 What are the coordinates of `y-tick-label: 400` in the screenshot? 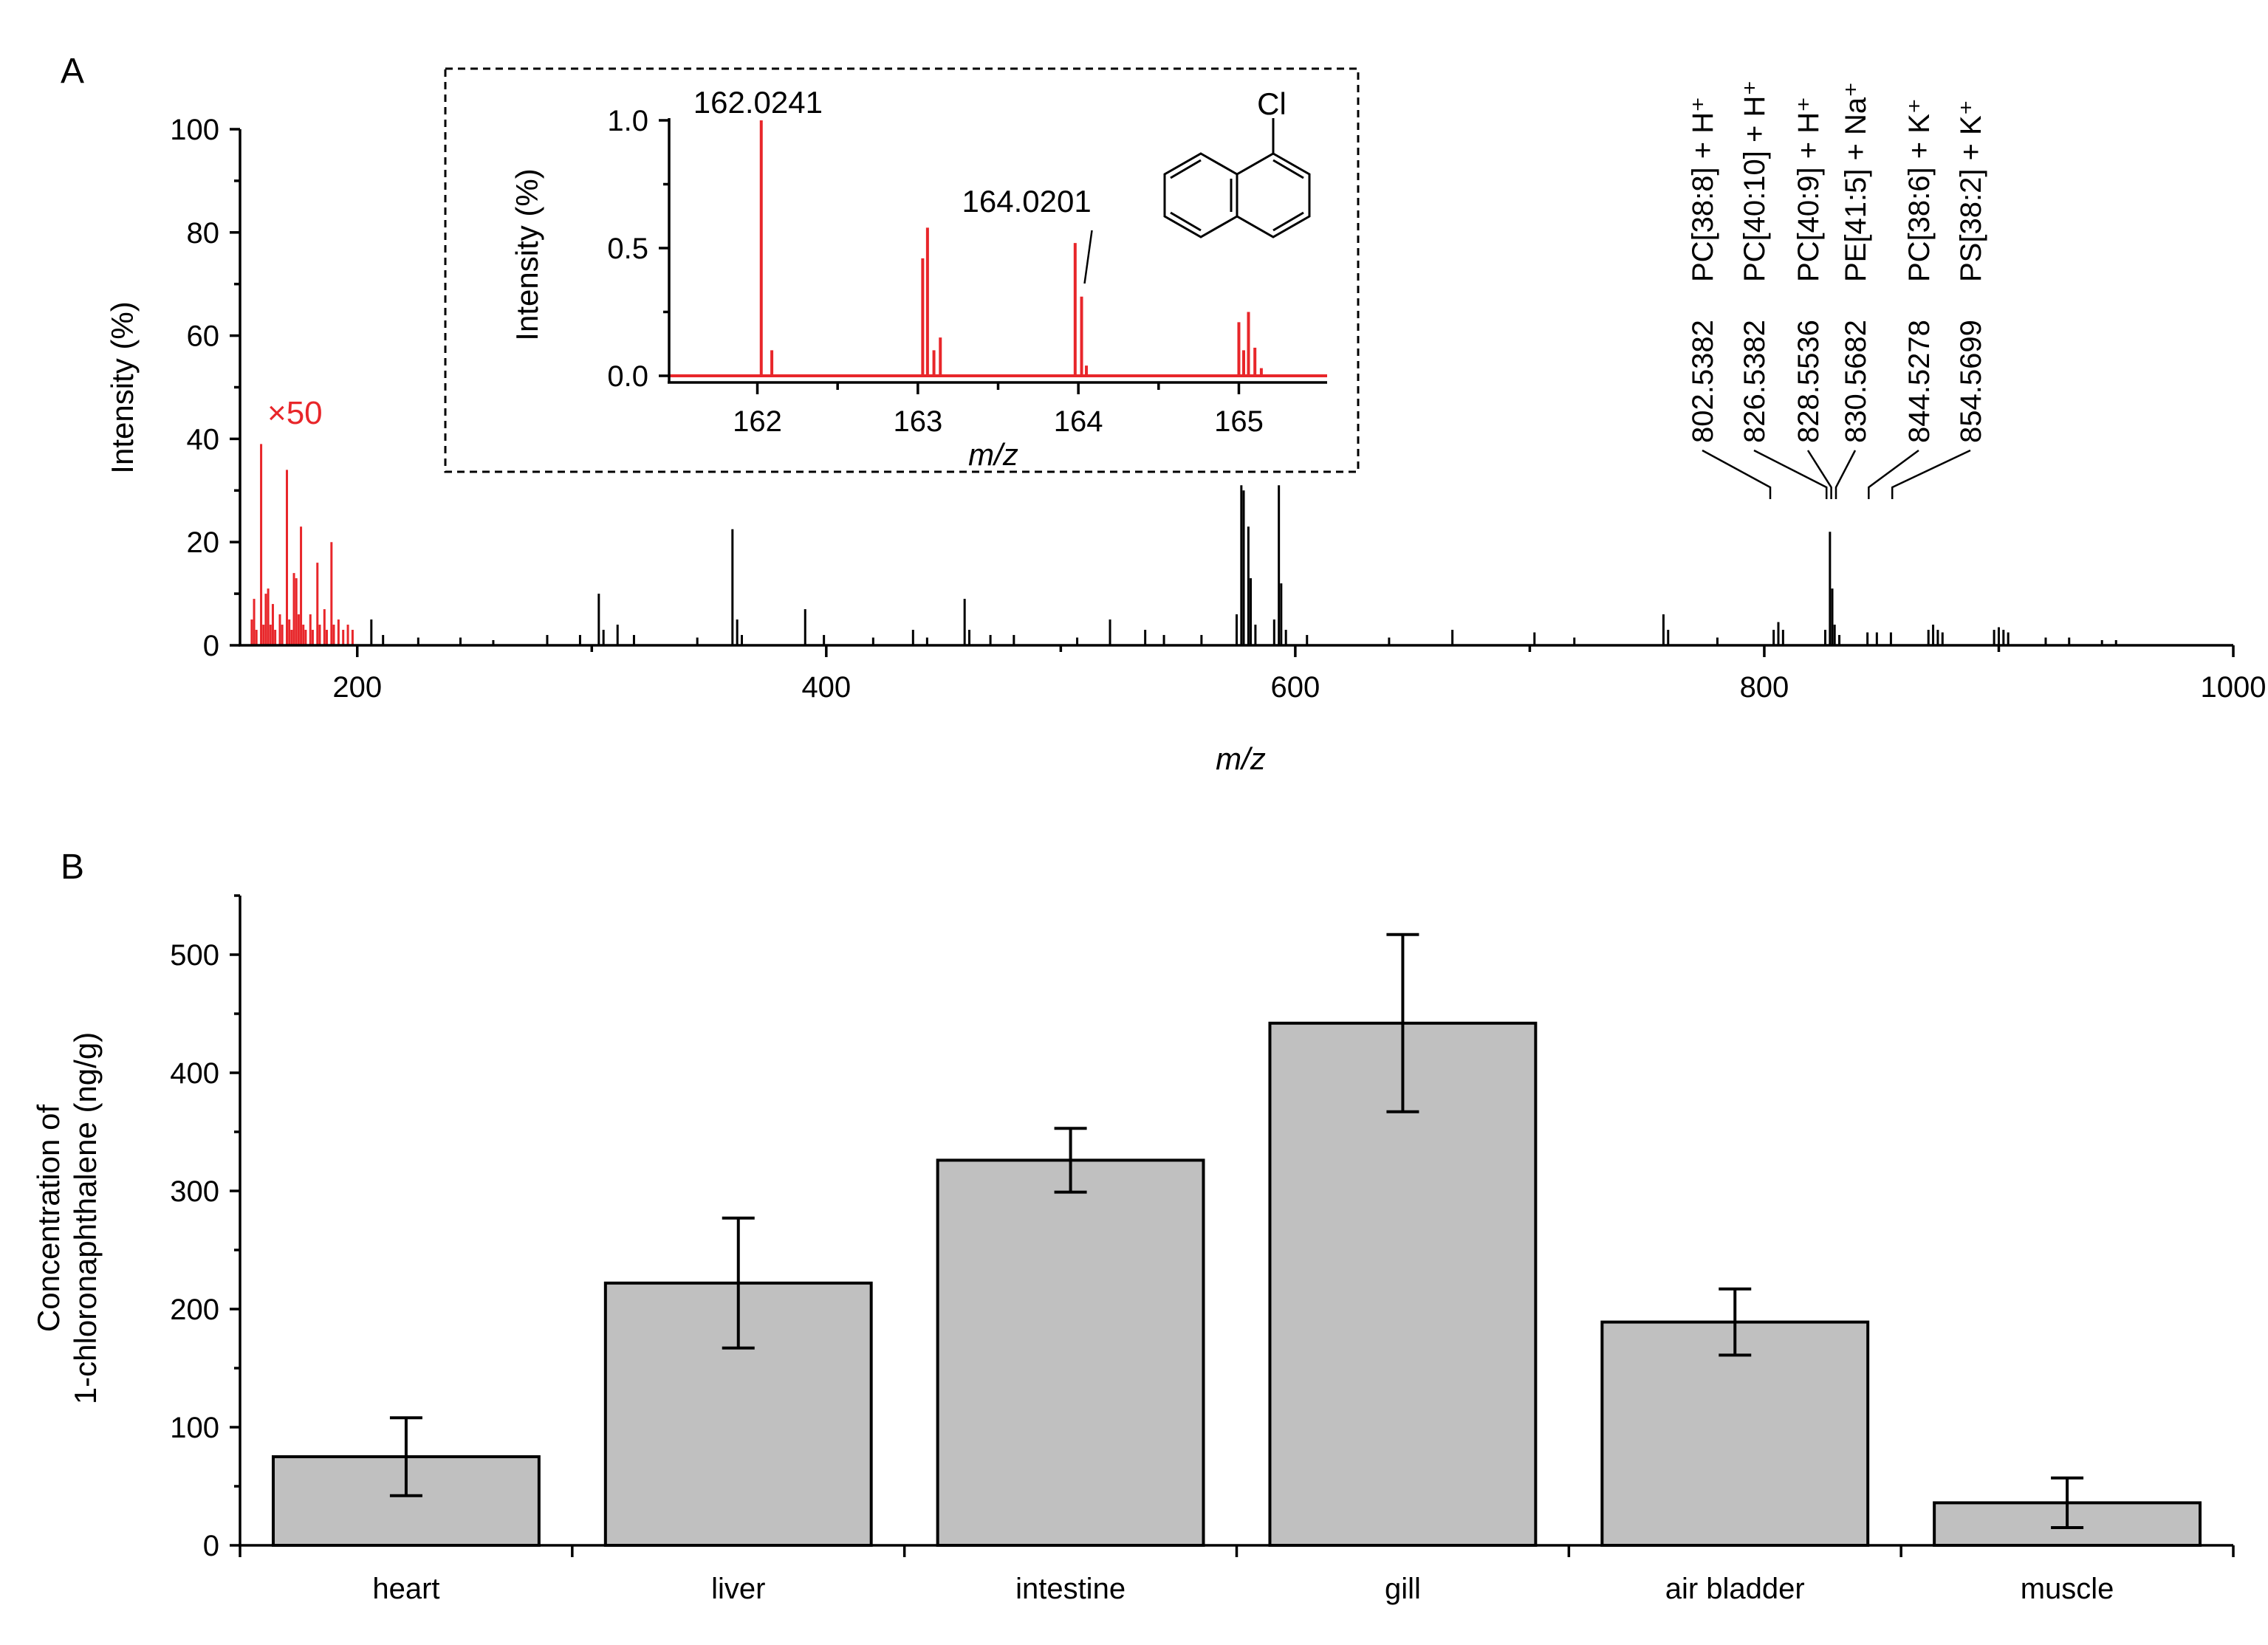 It's located at (195, 1073).